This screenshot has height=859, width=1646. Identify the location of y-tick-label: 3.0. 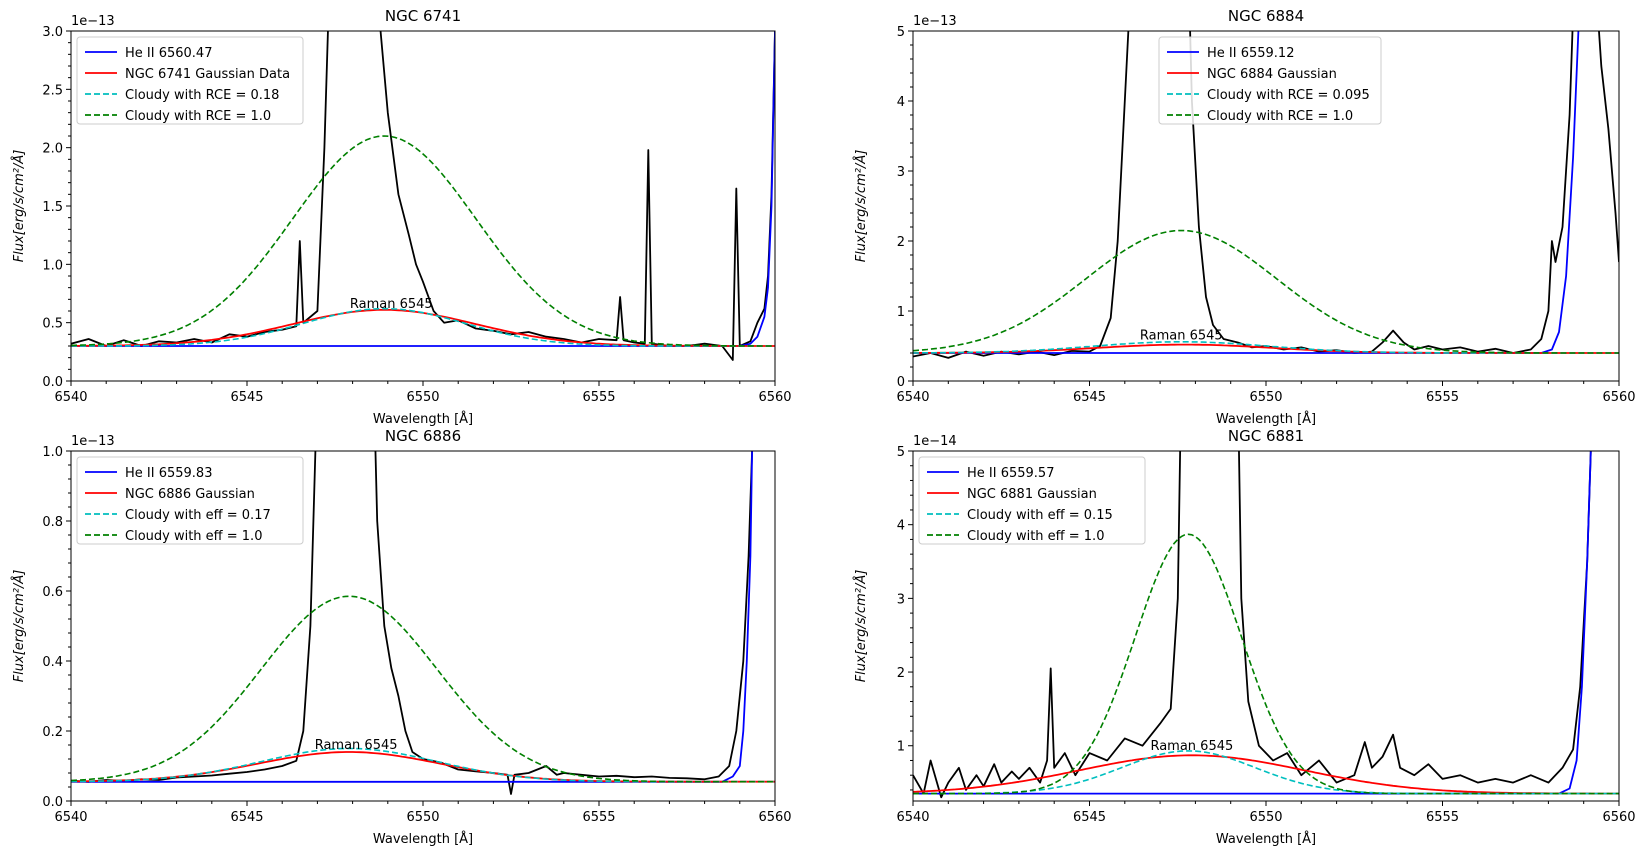
(52, 32).